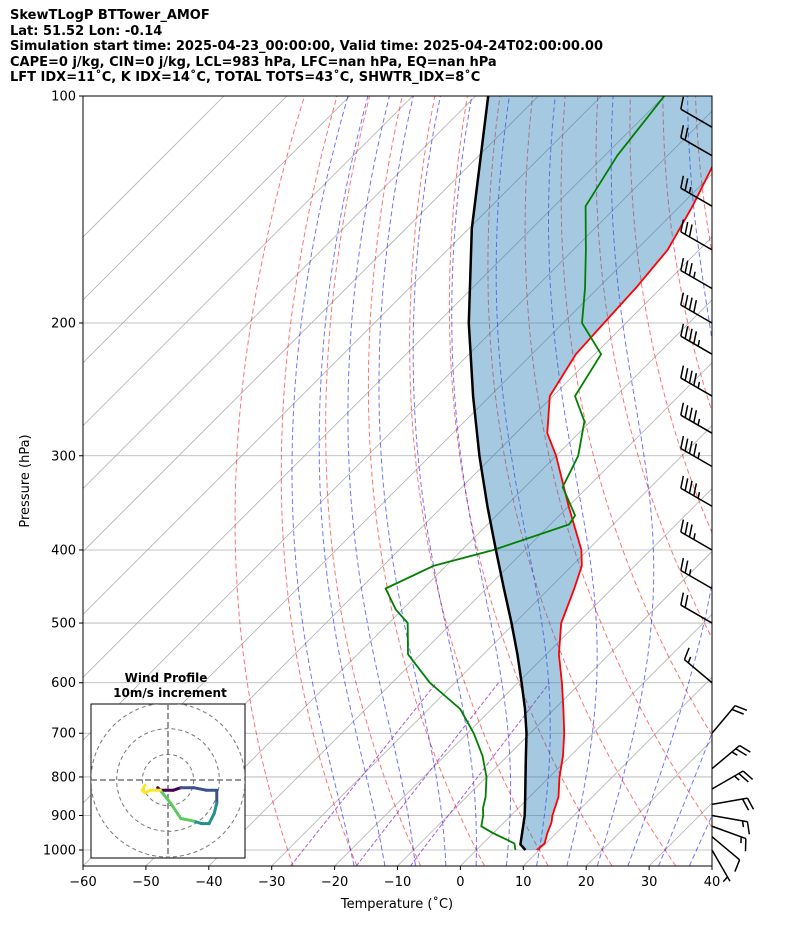 Image resolution: width=794 pixels, height=937 pixels. What do you see at coordinates (208, 882) in the screenshot?
I see `x-tick-label: −40` at bounding box center [208, 882].